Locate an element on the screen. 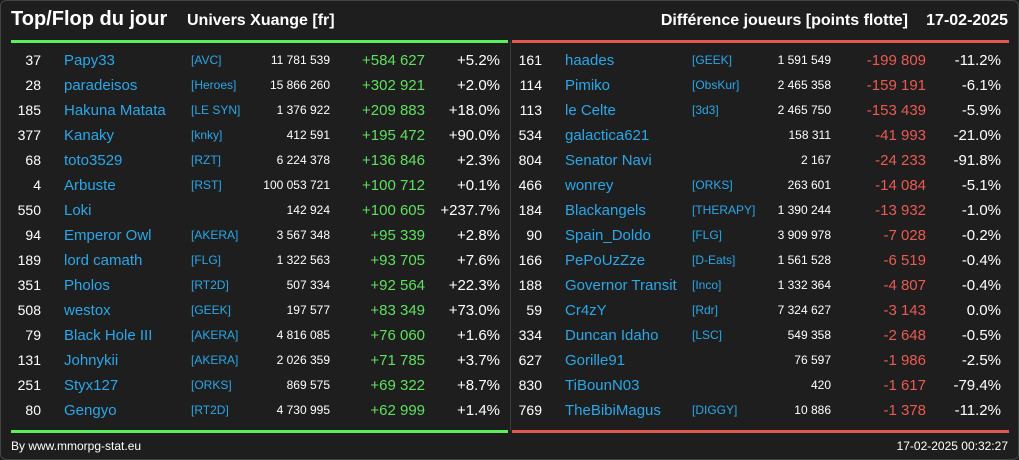 Image resolution: width=1019 pixels, height=460 pixels. player-row: 189 lord camath [FLG] 1 322 563 +93 705 +7.6% is located at coordinates (260, 260).